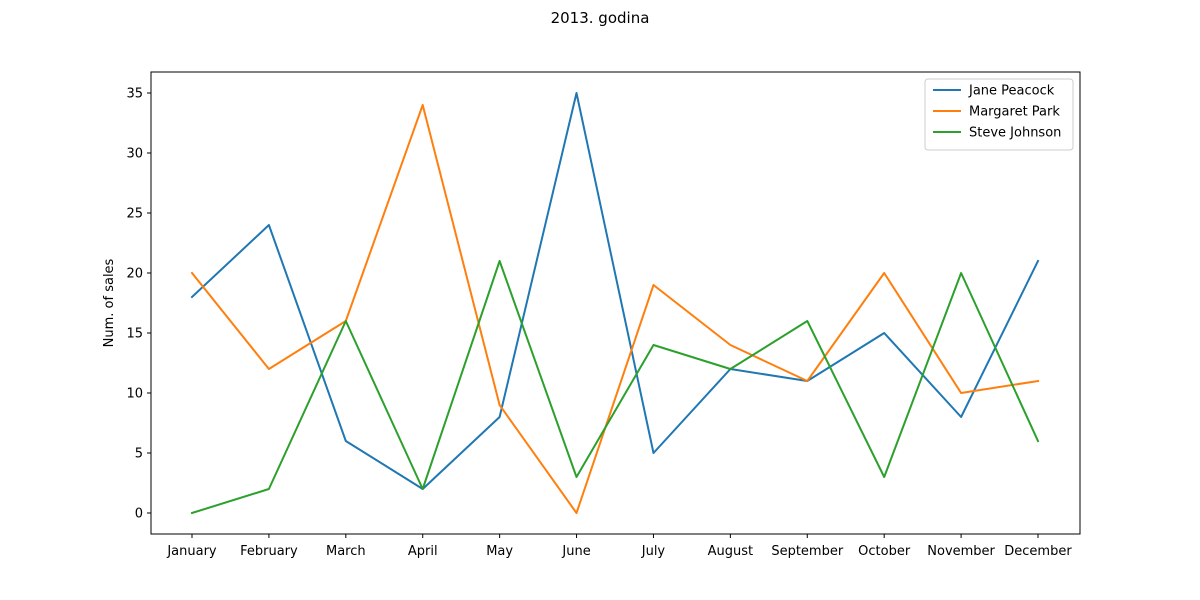 The image size is (1200, 600). I want to click on chart-title: 2013. godina, so click(600, 18).